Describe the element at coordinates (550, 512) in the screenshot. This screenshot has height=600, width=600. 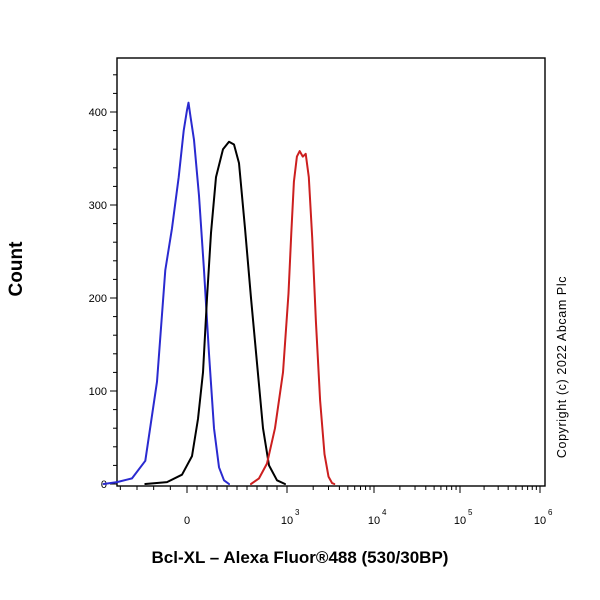
I see `x-tick-exponent: 6` at that location.